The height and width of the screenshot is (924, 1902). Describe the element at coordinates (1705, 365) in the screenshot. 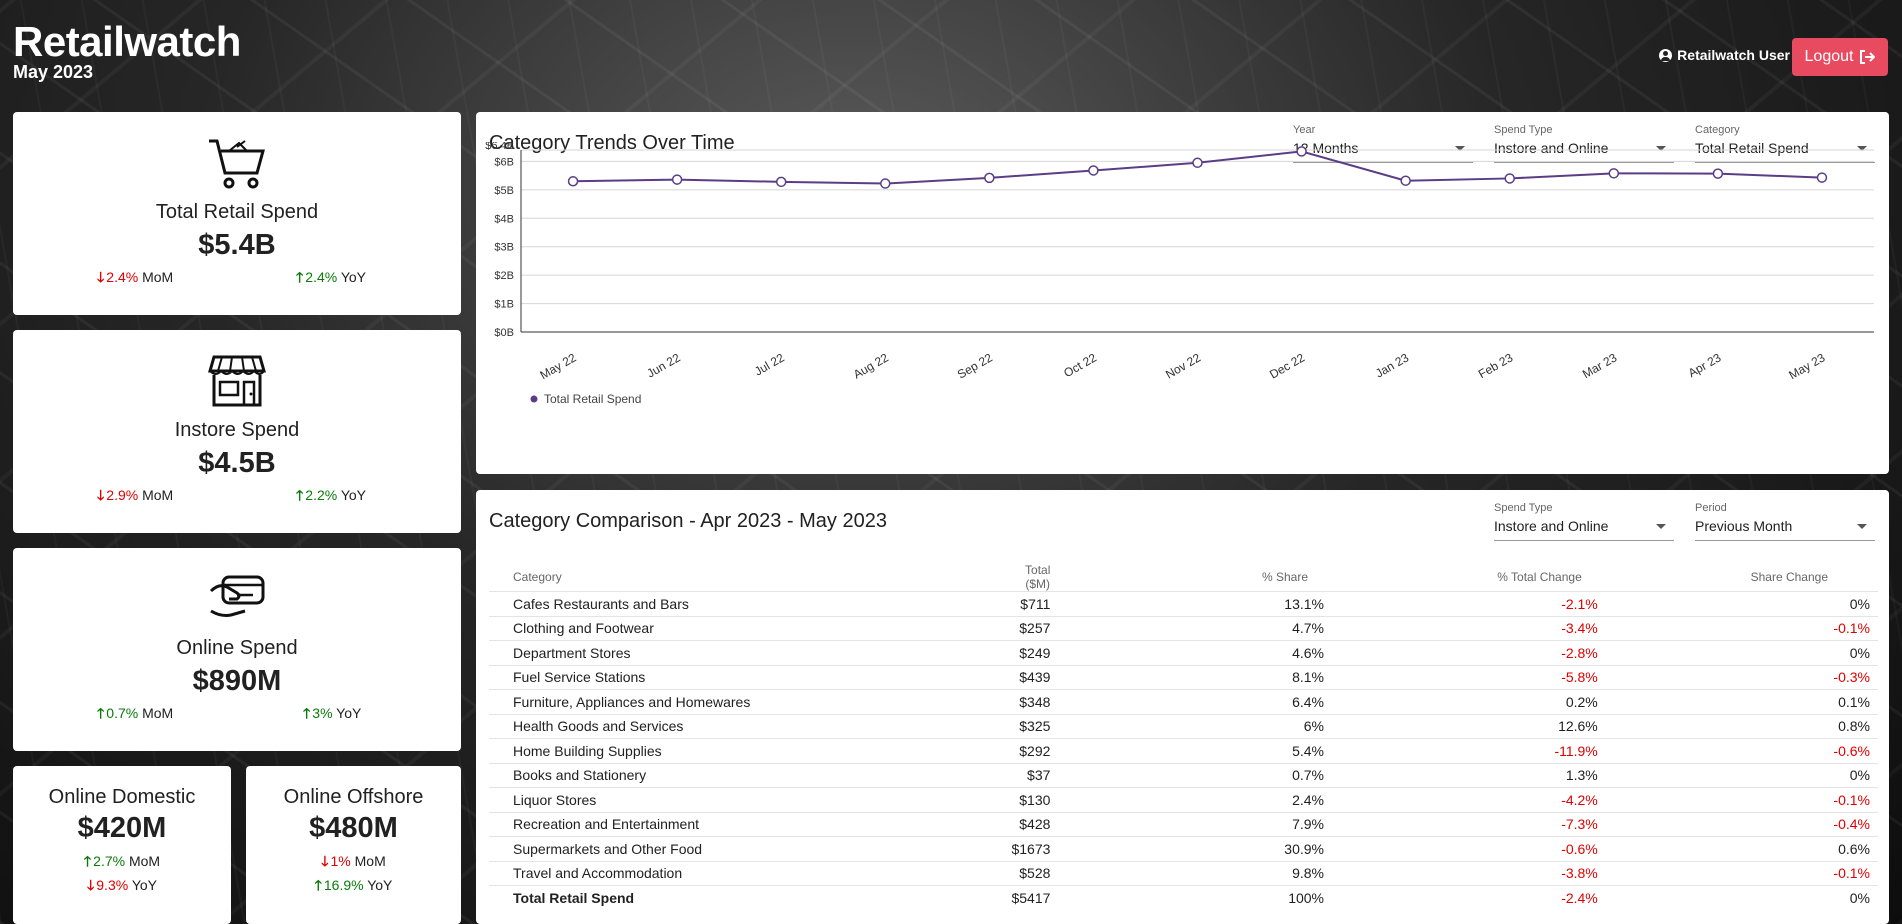

I see `x-tick-label: Apr 23` at that location.